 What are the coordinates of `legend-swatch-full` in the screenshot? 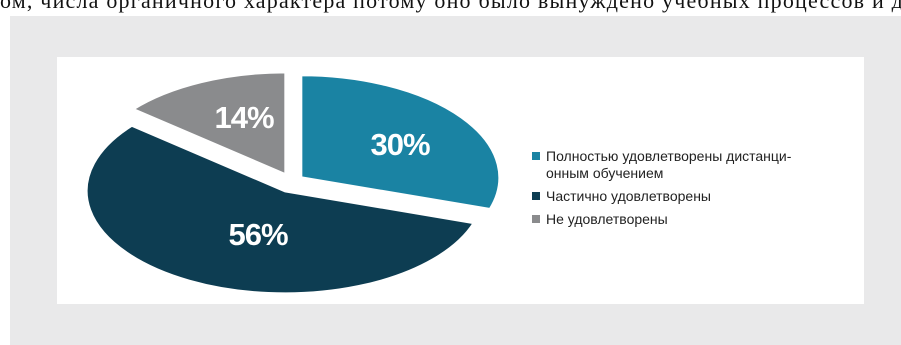 It's located at (536, 156).